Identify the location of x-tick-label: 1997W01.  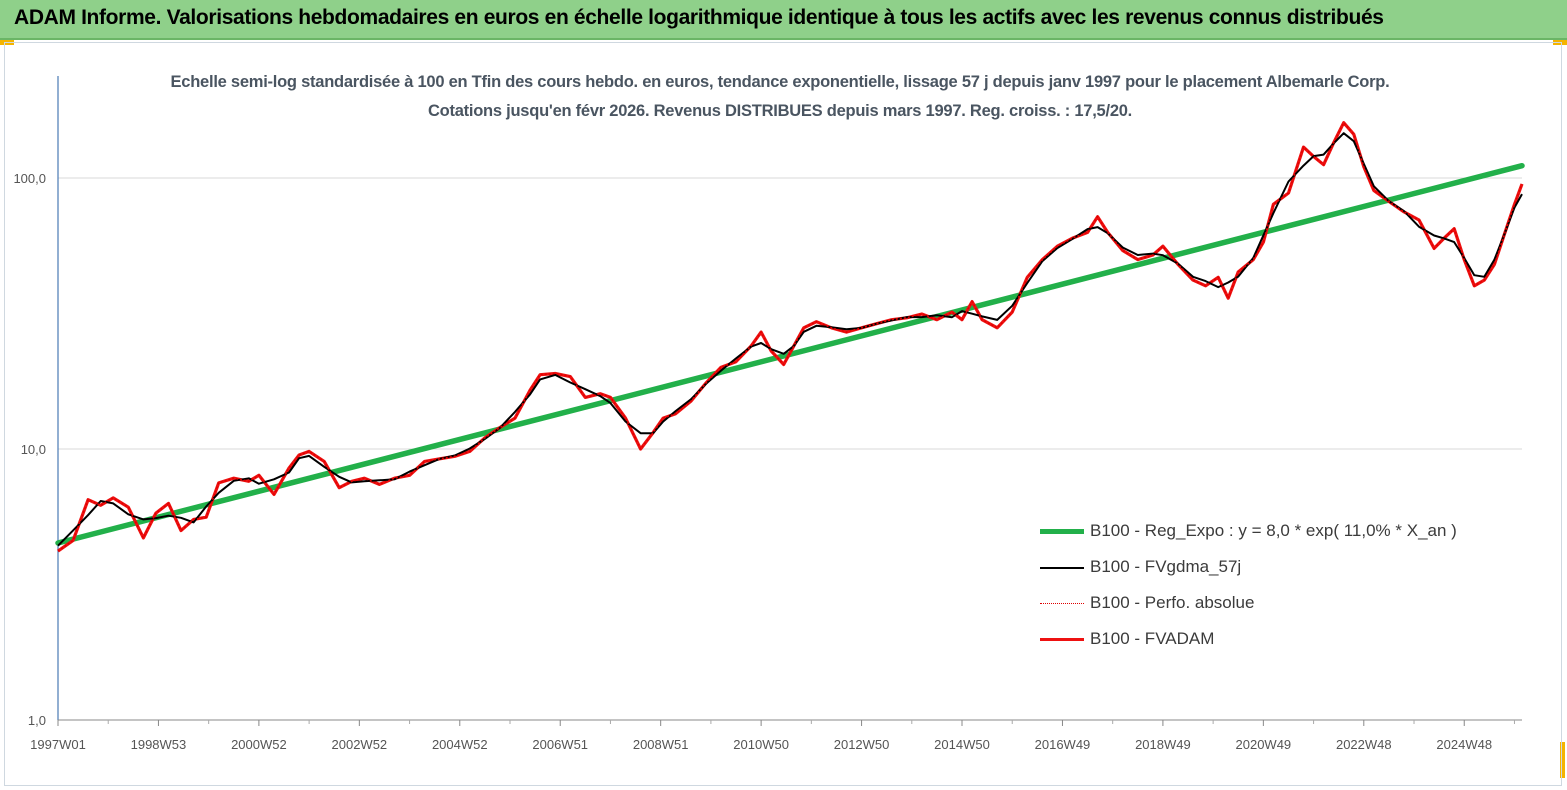
(58, 744).